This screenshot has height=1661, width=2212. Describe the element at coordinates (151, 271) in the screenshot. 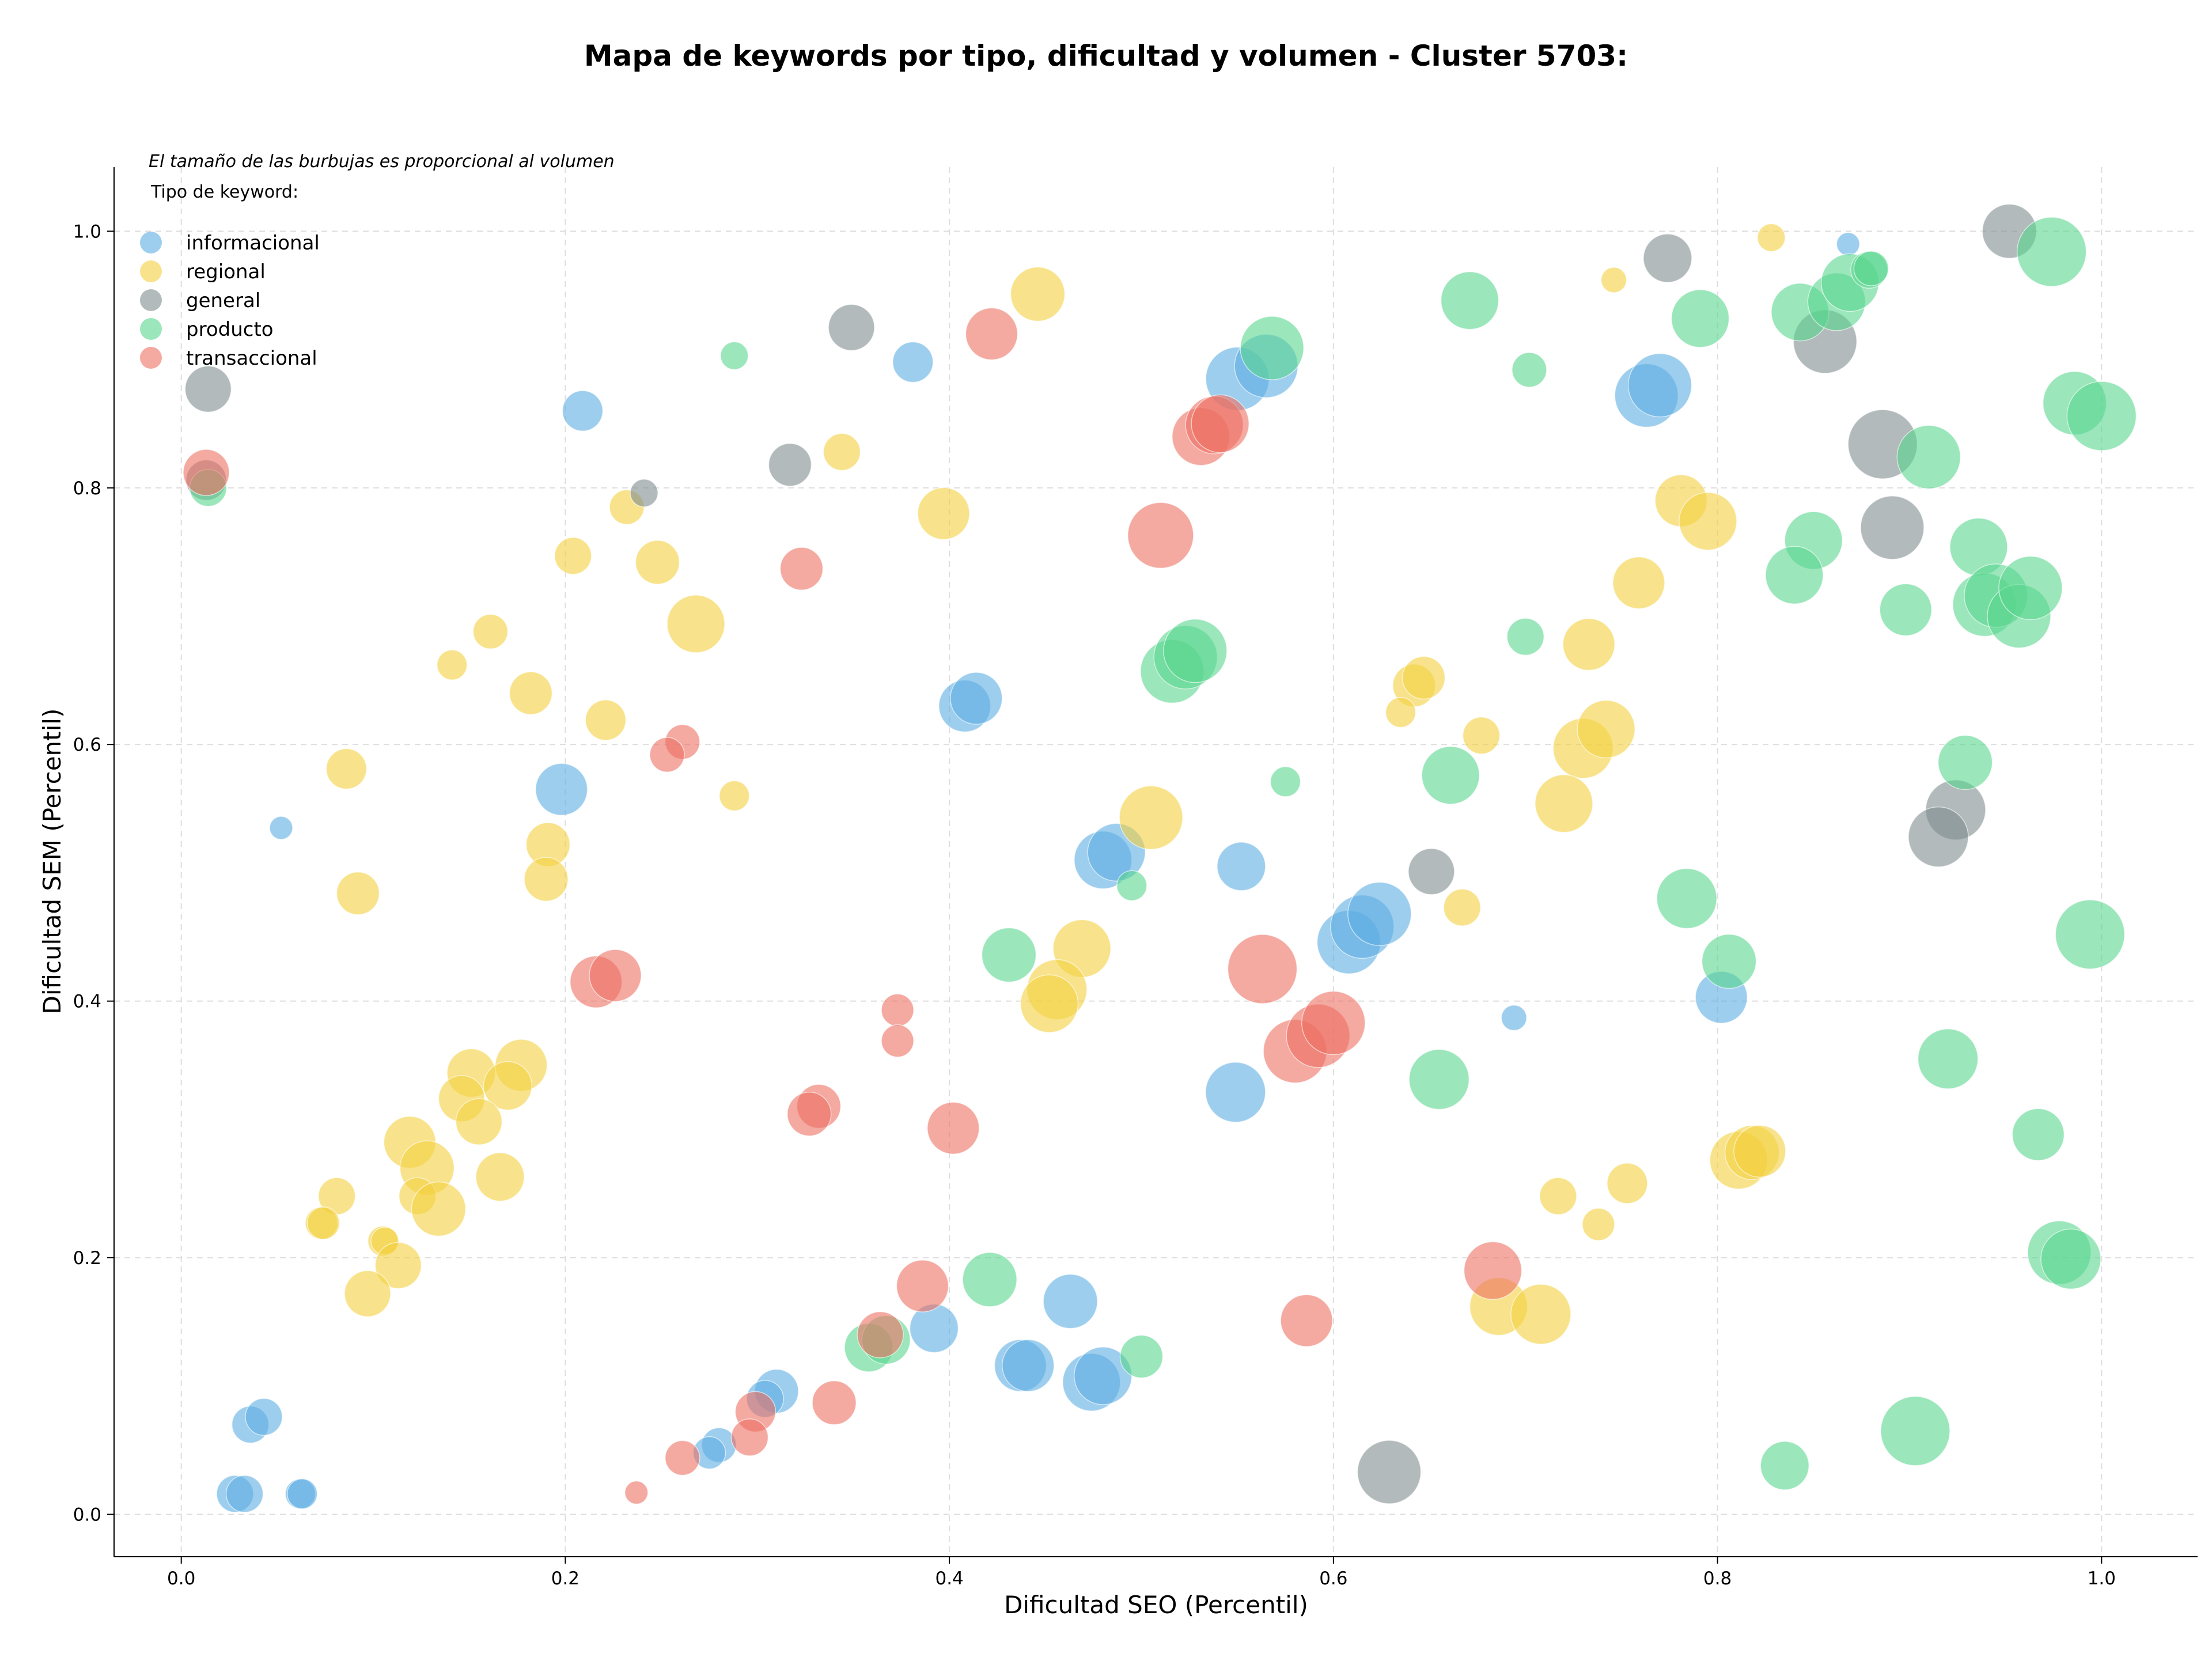

I see `legend-marker-regional` at that location.